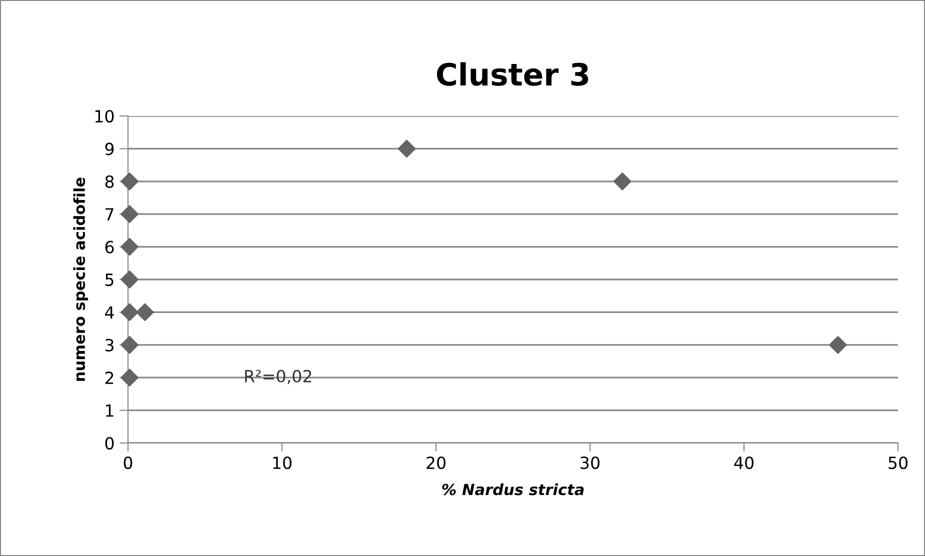  Describe the element at coordinates (110, 410) in the screenshot. I see `y-tick-label: 1` at that location.